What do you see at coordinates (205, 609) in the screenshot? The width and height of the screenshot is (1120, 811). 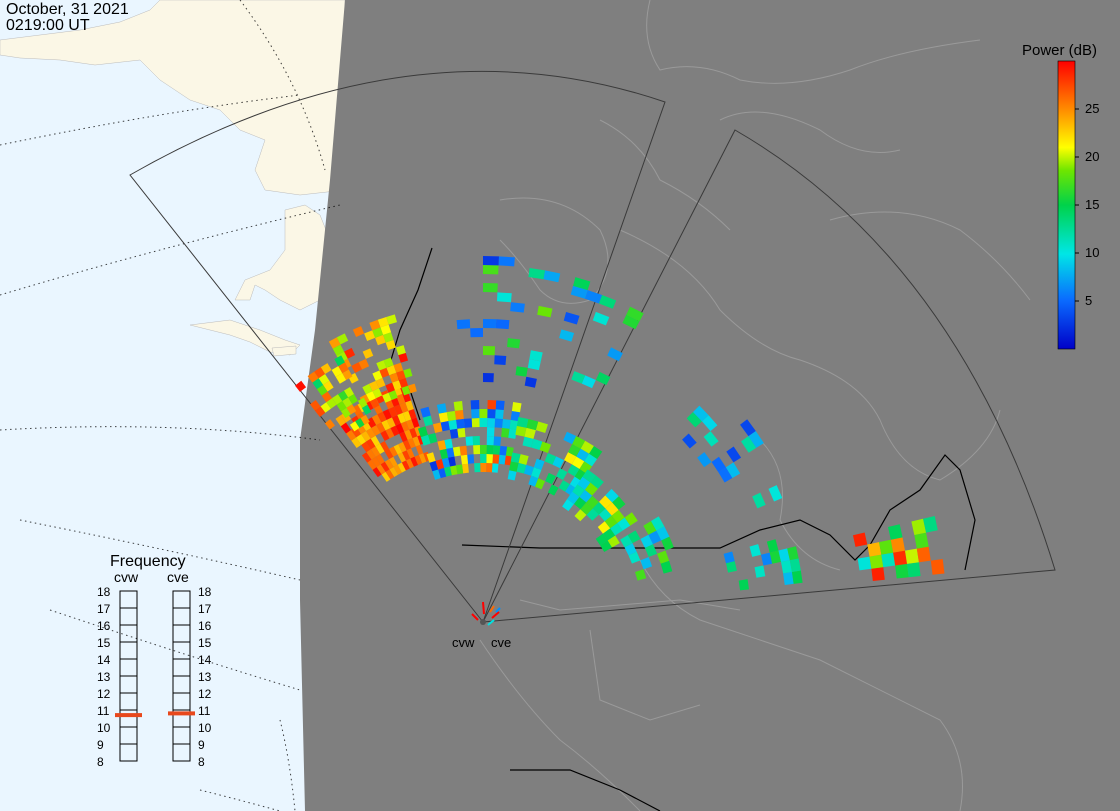 I see `frequency-scale-label: 17` at bounding box center [205, 609].